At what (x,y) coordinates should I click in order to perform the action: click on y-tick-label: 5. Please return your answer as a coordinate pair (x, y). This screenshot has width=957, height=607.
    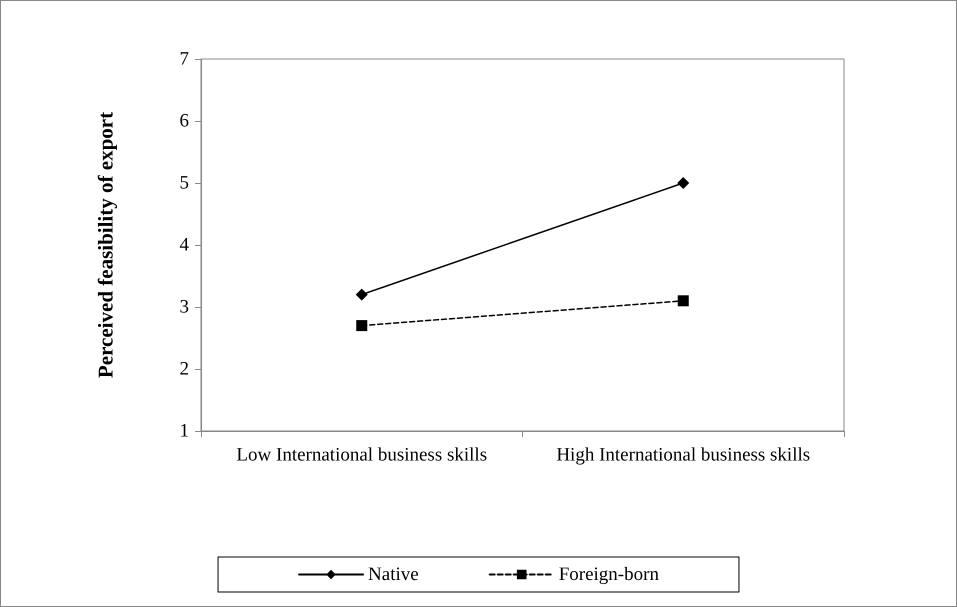
    Looking at the image, I should click on (184, 183).